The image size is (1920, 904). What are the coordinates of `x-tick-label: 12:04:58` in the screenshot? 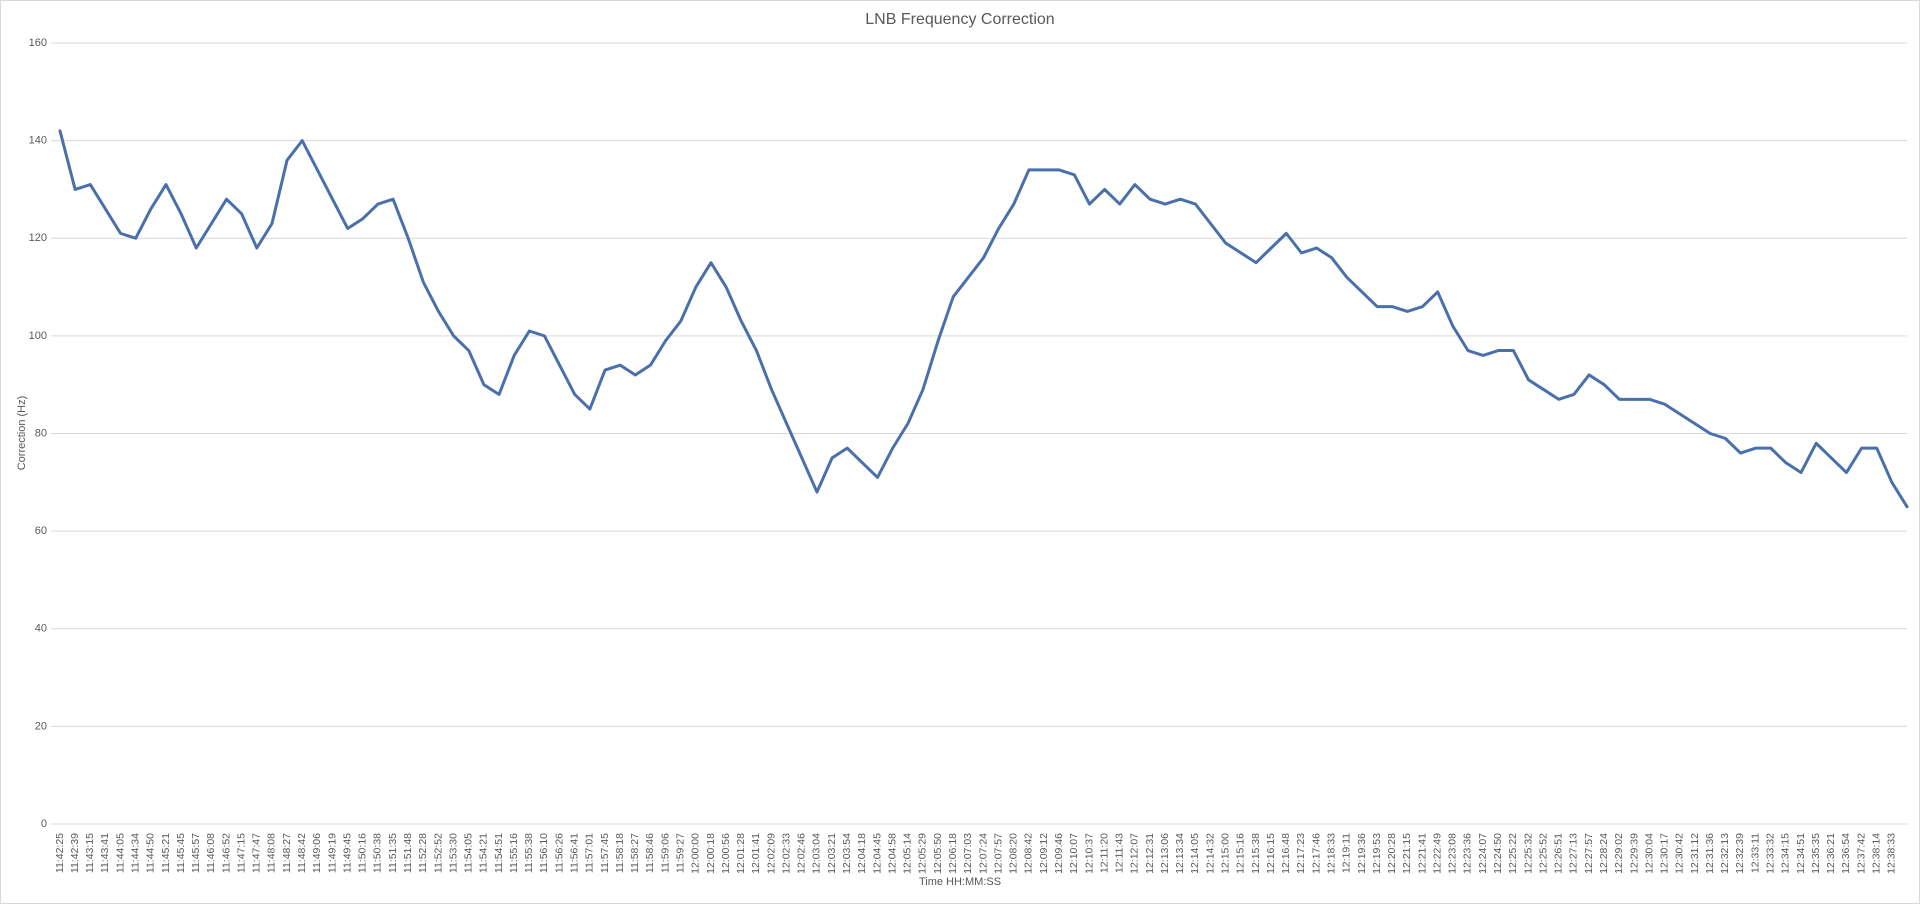 It's located at (892, 853).